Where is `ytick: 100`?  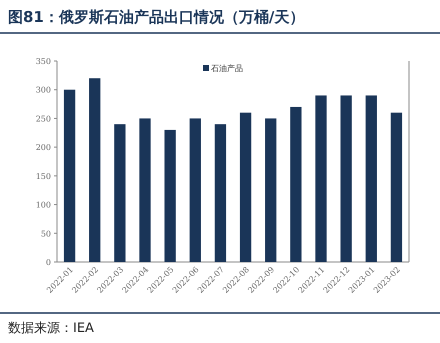 ytick: 100 is located at coordinates (43, 205).